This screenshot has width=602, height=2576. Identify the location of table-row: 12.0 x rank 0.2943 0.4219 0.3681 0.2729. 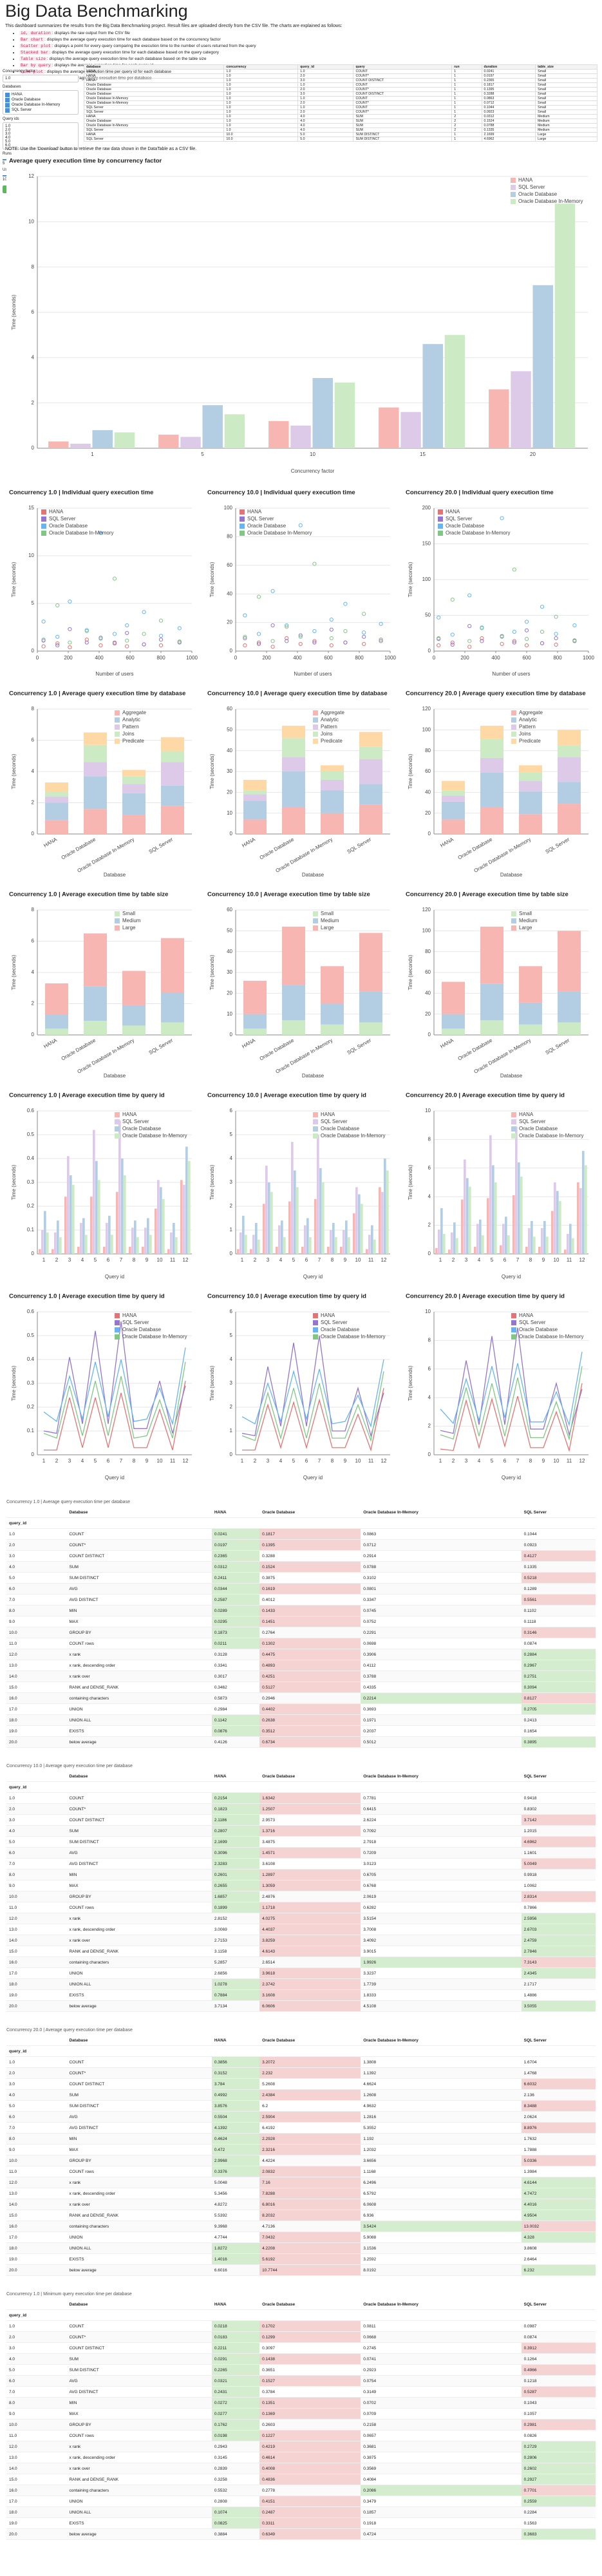
(301, 2446).